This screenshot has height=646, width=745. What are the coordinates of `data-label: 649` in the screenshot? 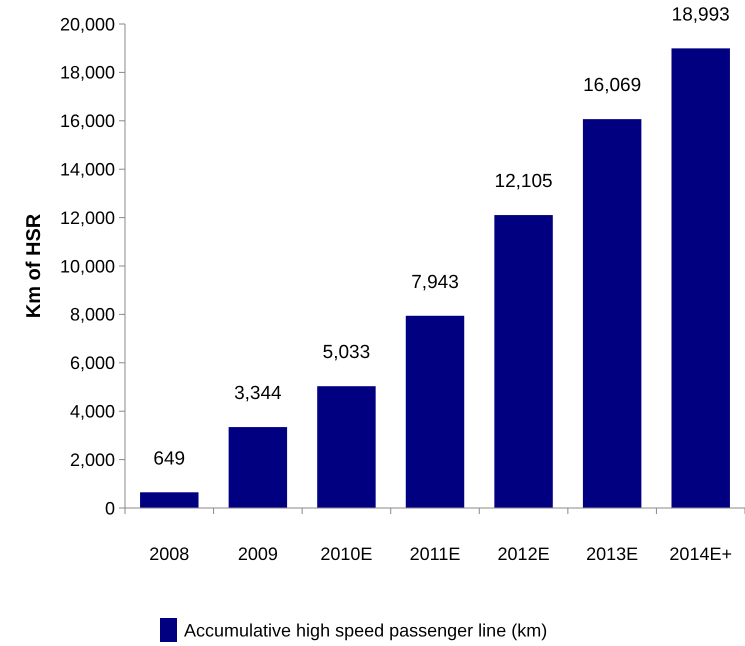 It's located at (169, 459).